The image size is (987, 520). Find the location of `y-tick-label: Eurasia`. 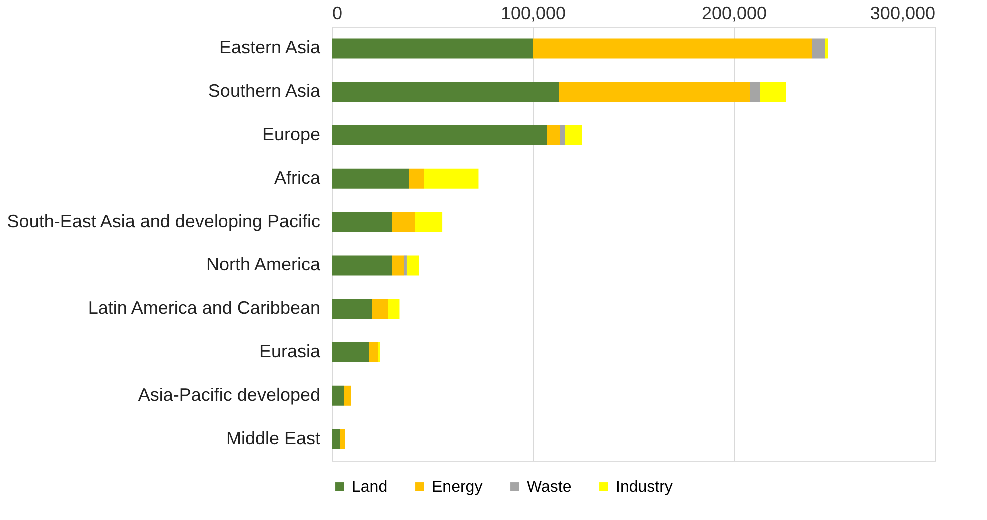

y-tick-label: Eurasia is located at coordinates (290, 352).